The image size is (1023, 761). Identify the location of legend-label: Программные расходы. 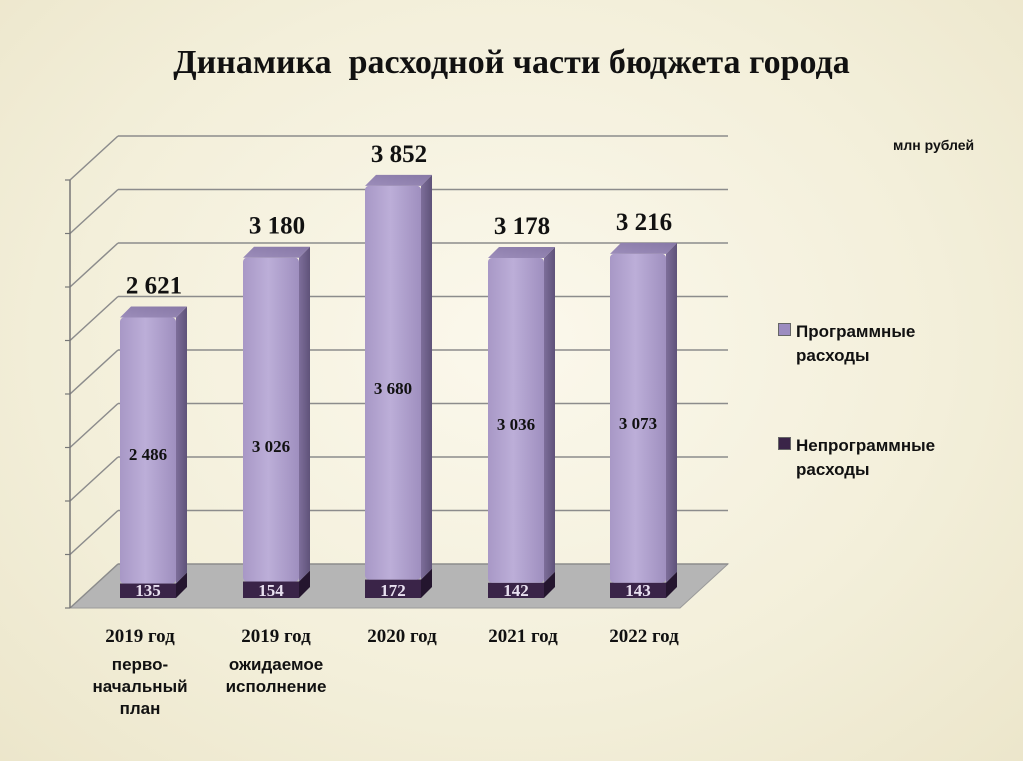
(856, 343).